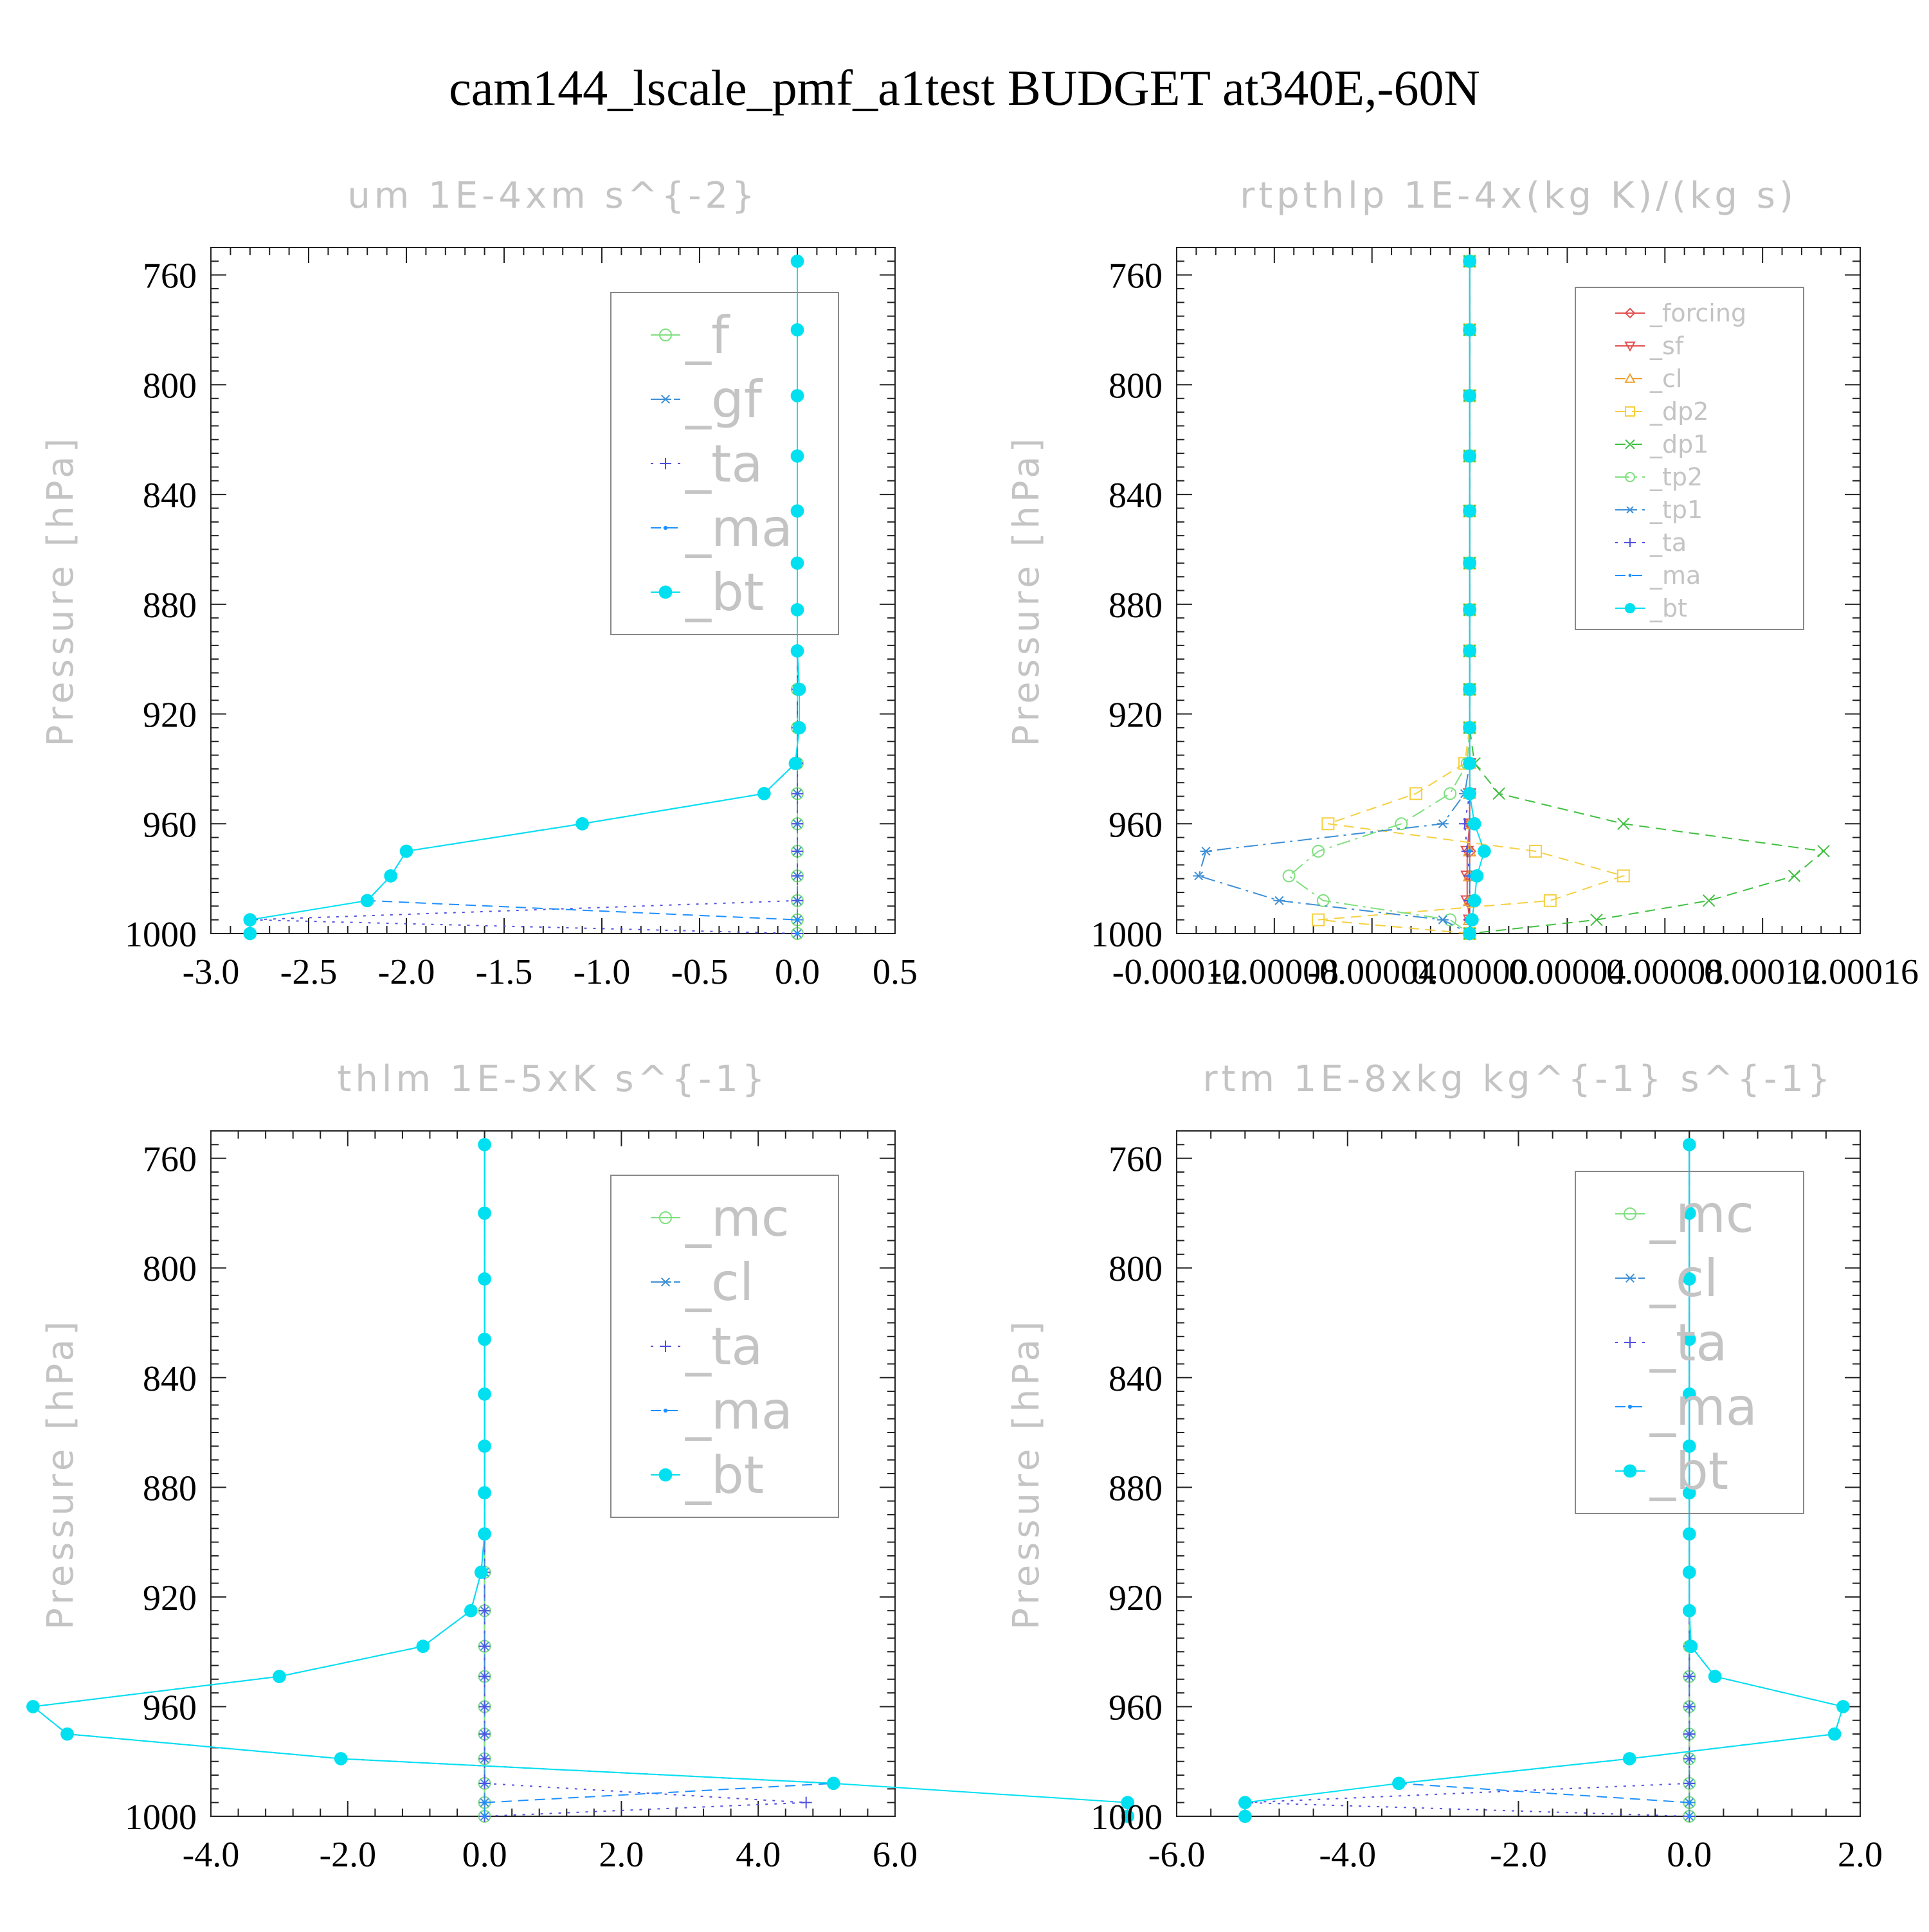 This screenshot has width=1929, height=1932. What do you see at coordinates (552, 1079) in the screenshot?
I see `panel-title: thlm 1E-5xK s^{-1}` at bounding box center [552, 1079].